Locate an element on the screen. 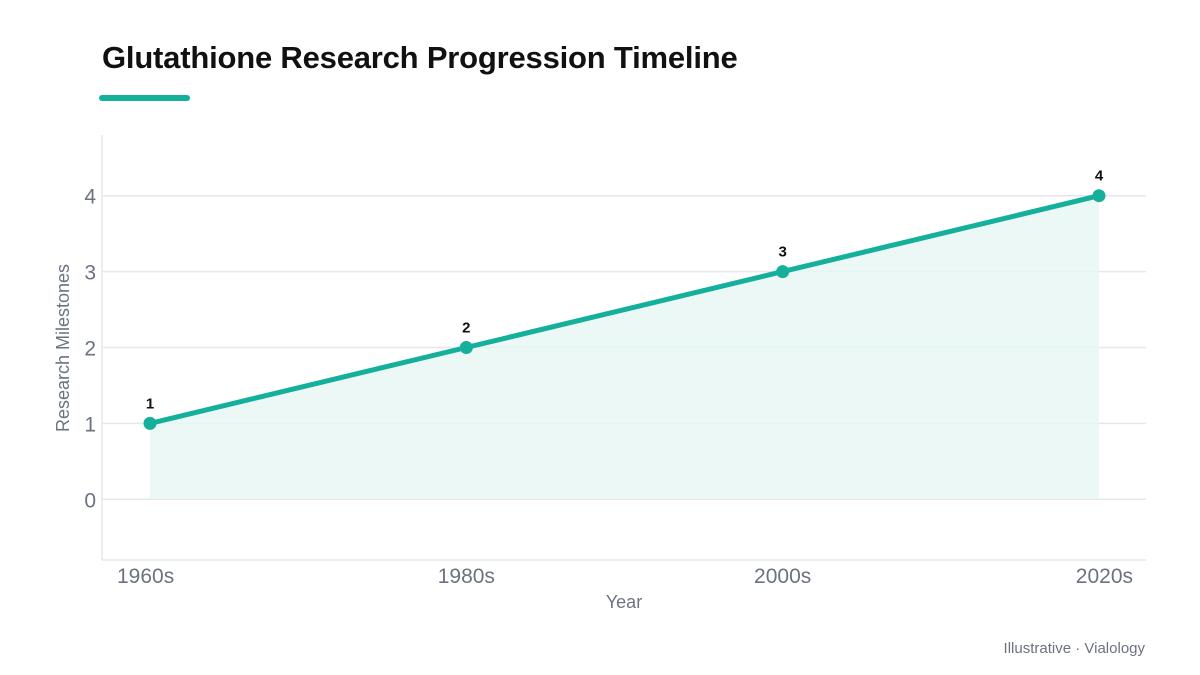 The height and width of the screenshot is (675, 1200). y-tick-label: 4 is located at coordinates (90, 197).